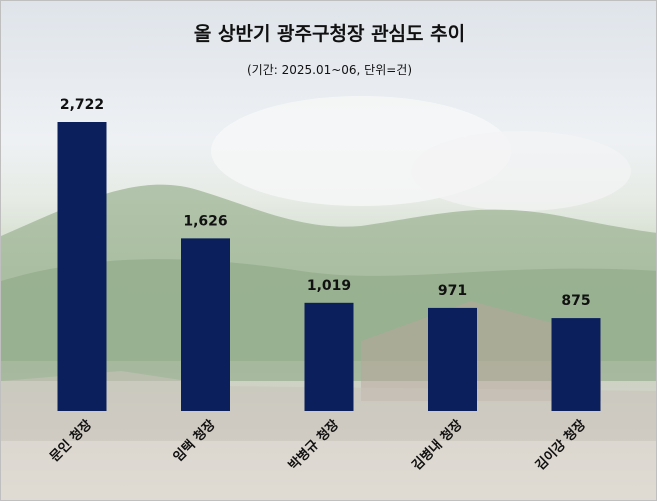 The width and height of the screenshot is (657, 501). Describe the element at coordinates (329, 34) in the screenshot. I see `chart-title: 올 상반기 광주구청장 관심도 추이` at that location.